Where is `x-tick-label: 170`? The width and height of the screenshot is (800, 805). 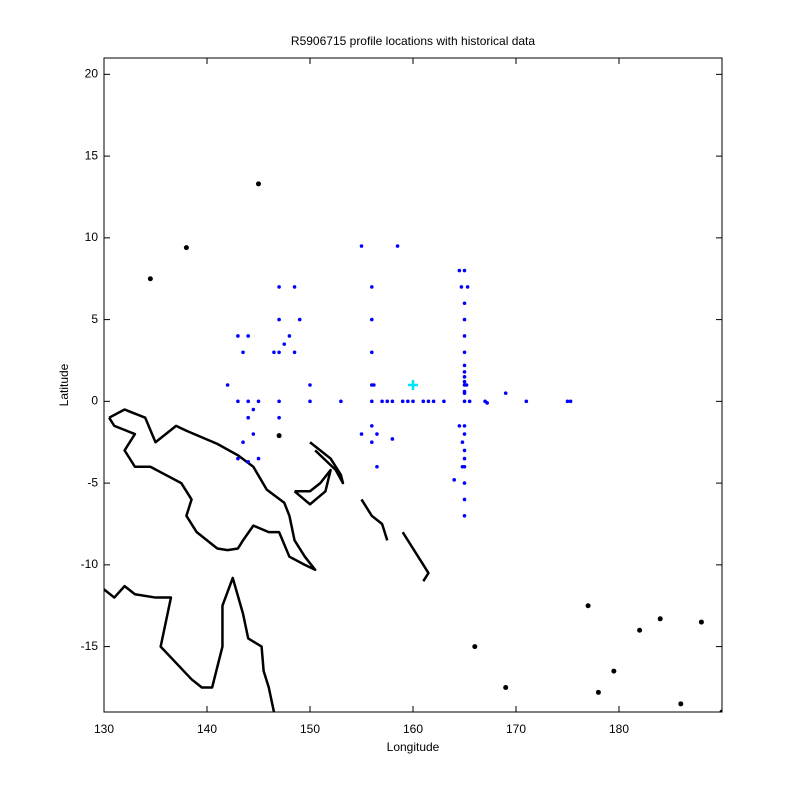
x-tick-label: 170 is located at coordinates (516, 729).